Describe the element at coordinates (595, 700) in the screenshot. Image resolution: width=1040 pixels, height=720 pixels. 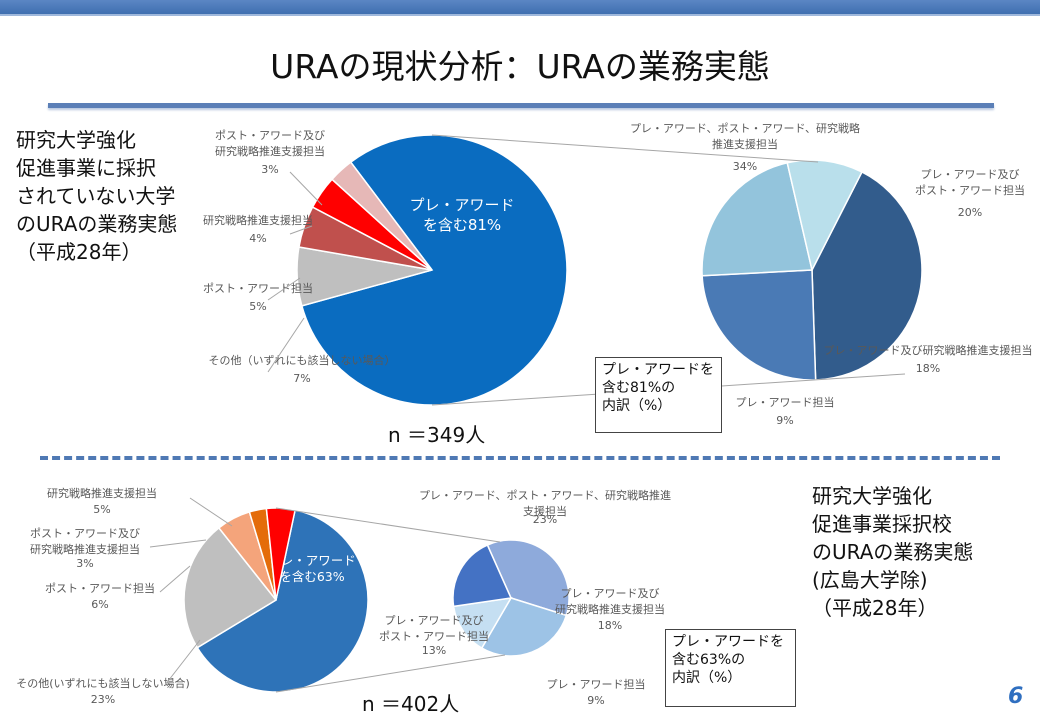
I see `bottom_breakdown-pct-2: 9%` at that location.